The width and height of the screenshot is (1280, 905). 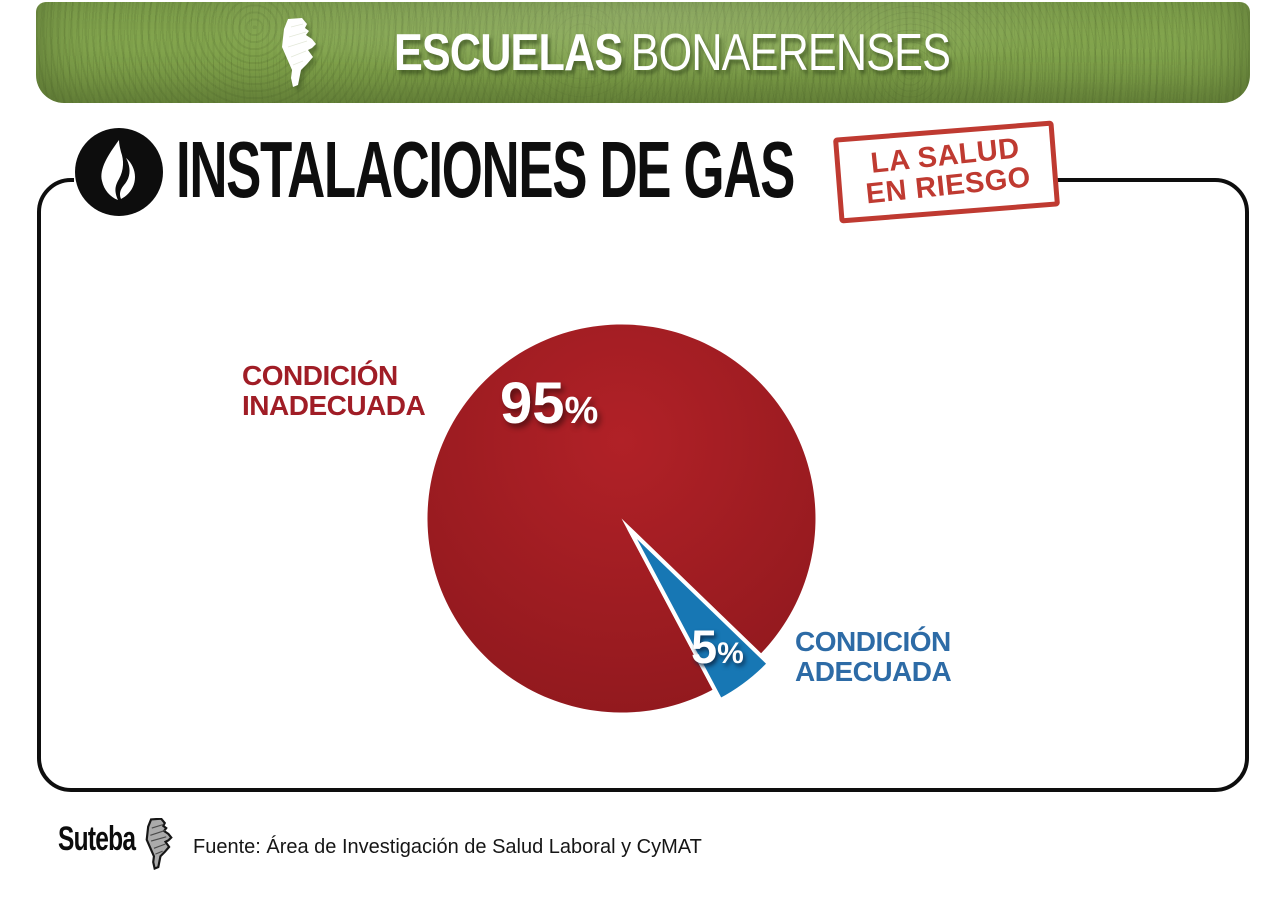 I want to click on label-inadecuada-line2: INADECUADA, so click(x=334, y=405).